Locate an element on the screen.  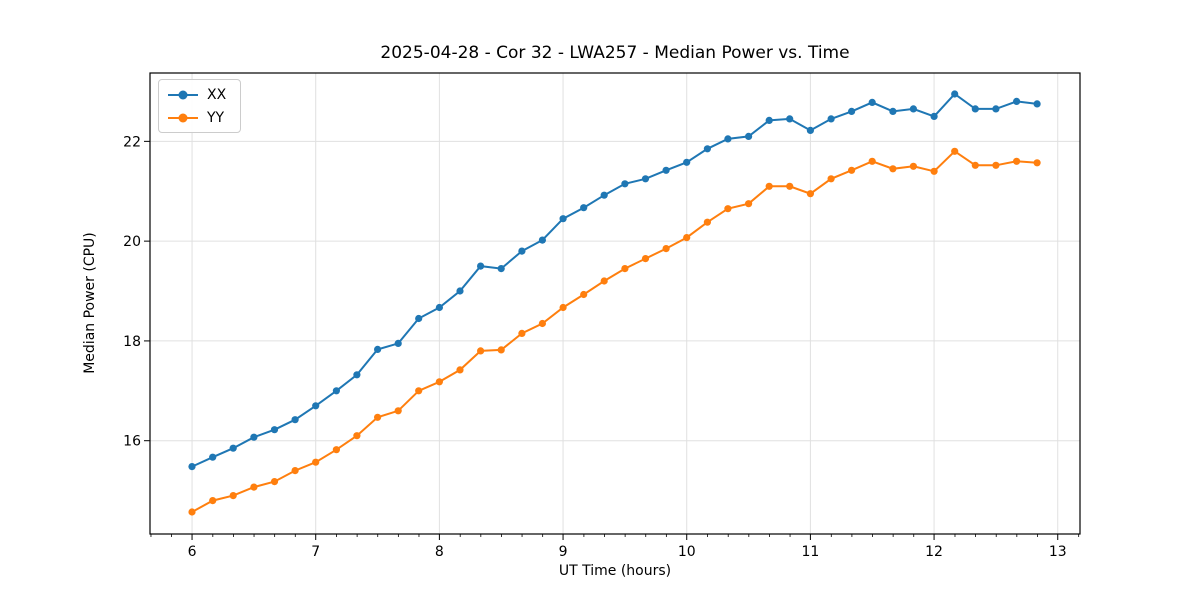
legend-label-xx: XX is located at coordinates (217, 94).